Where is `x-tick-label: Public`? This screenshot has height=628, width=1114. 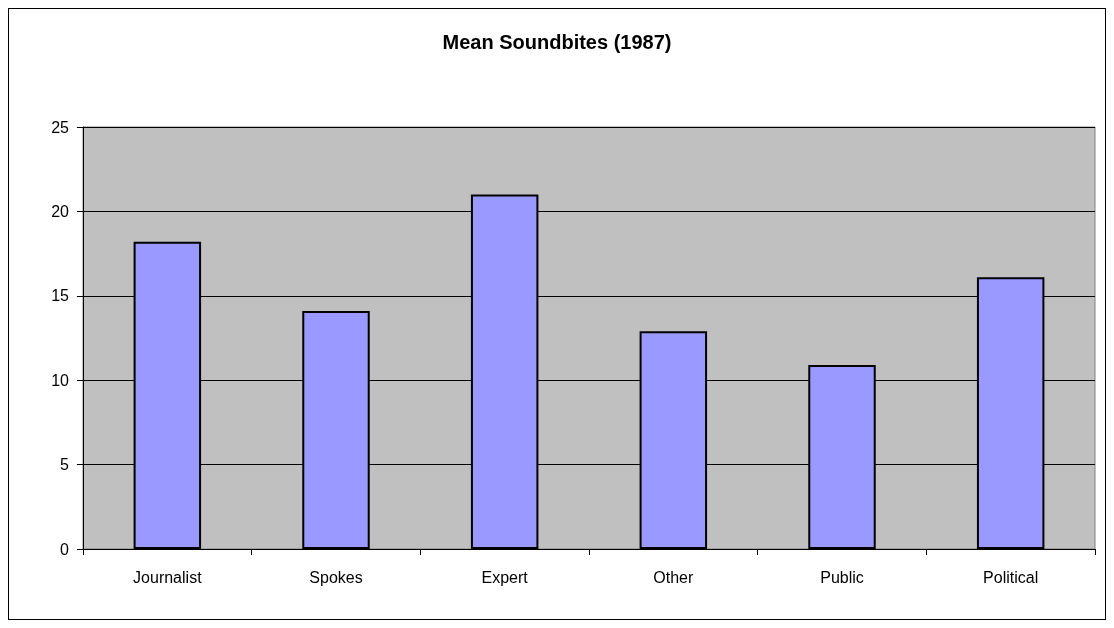 x-tick-label: Public is located at coordinates (842, 577).